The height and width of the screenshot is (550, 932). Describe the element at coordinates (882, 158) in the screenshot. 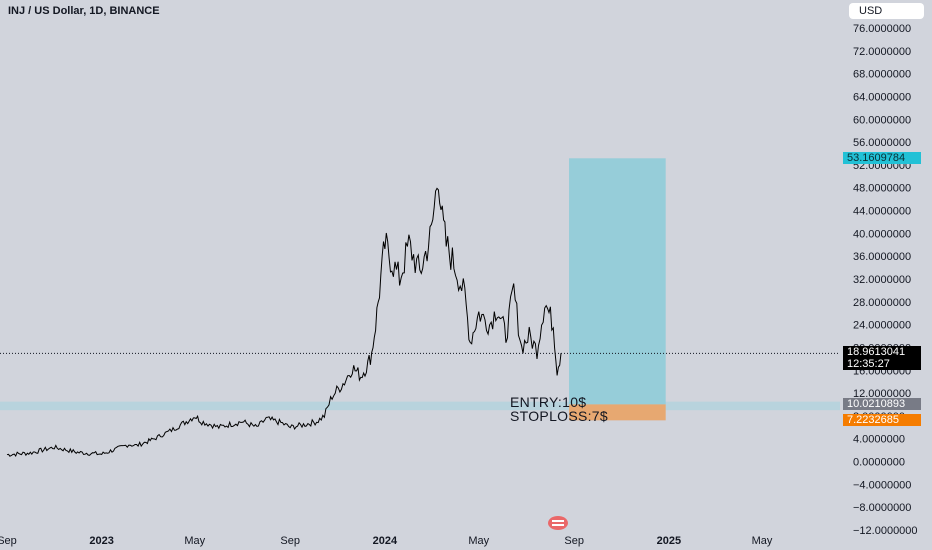

I see `target-price-tag: 53.1609784` at that location.